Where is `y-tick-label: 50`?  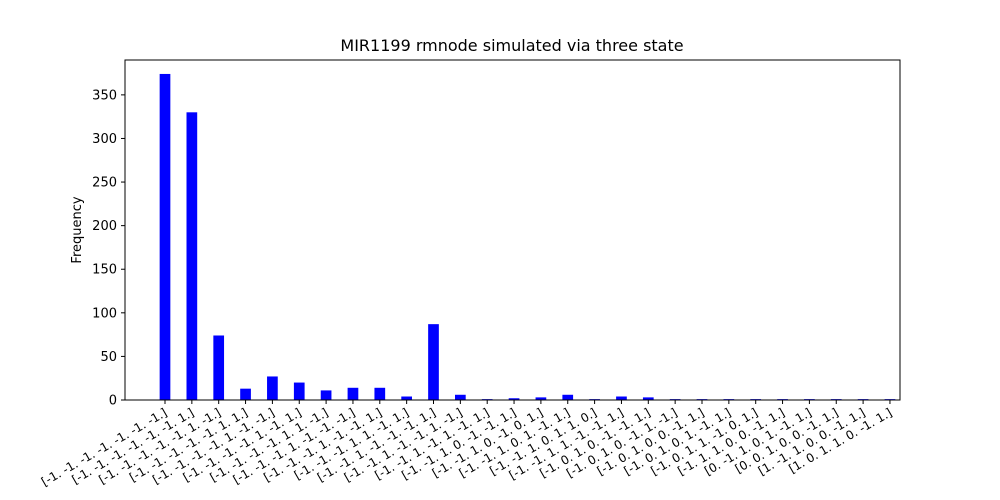 y-tick-label: 50 is located at coordinates (108, 357).